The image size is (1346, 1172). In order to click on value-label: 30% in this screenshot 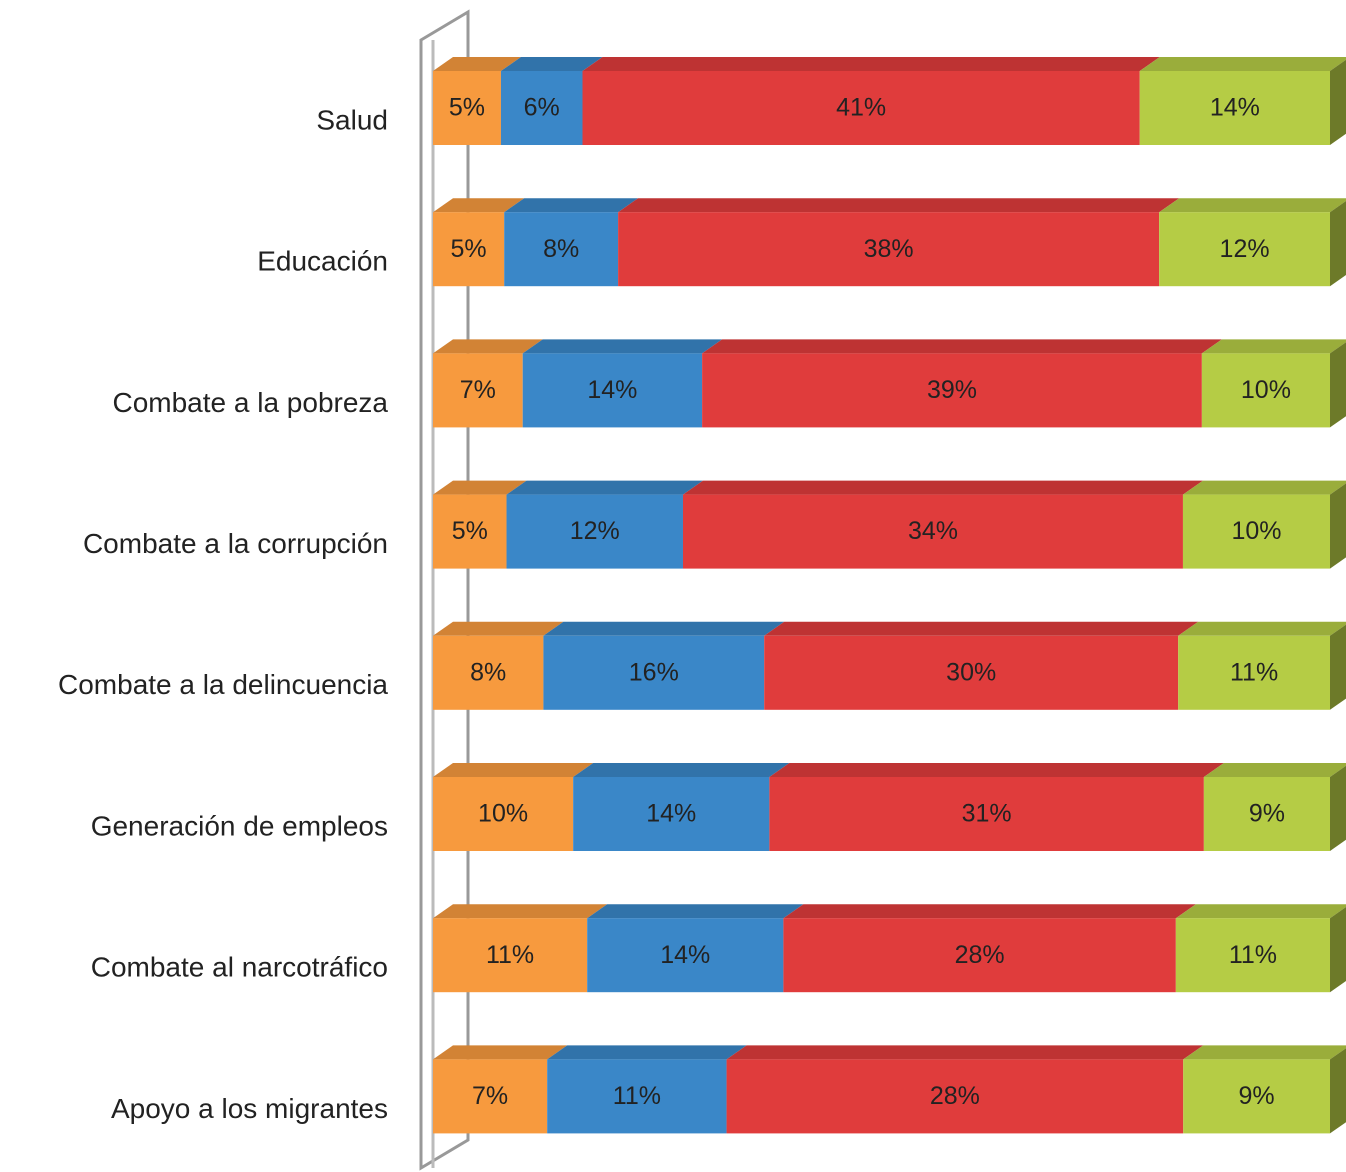, I will do `click(971, 672)`.